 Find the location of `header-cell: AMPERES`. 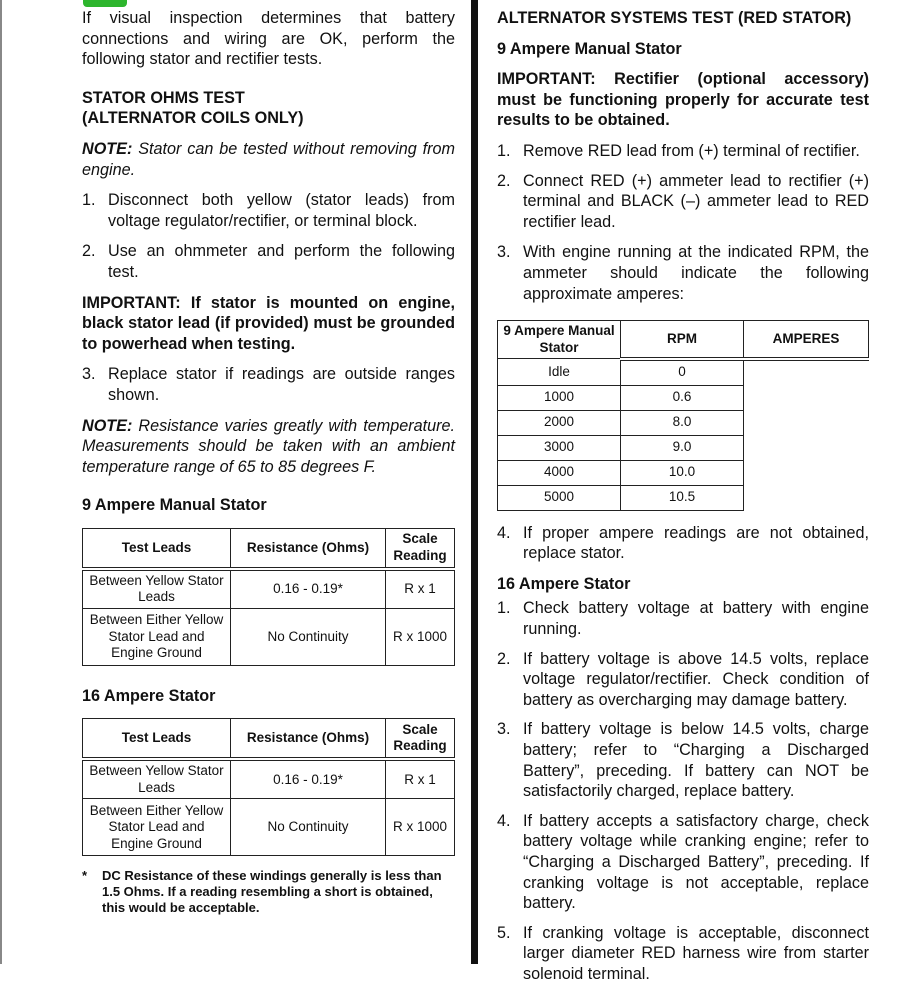

header-cell: AMPERES is located at coordinates (806, 340).